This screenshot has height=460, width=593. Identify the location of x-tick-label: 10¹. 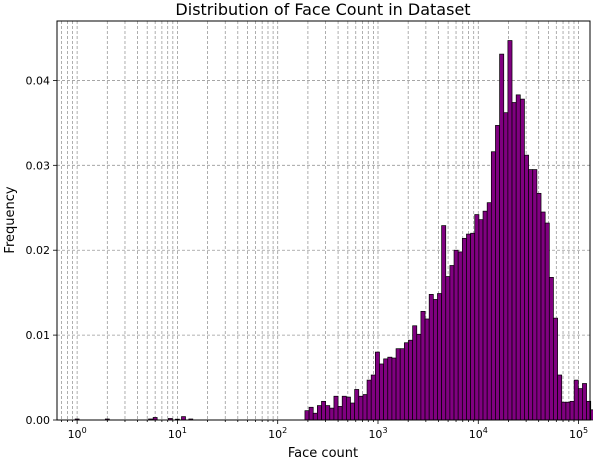
(177, 433).